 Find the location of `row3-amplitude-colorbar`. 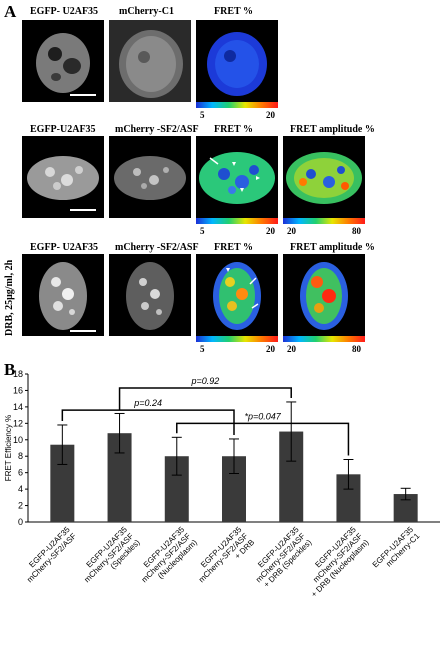

row3-amplitude-colorbar is located at coordinates (324, 339).